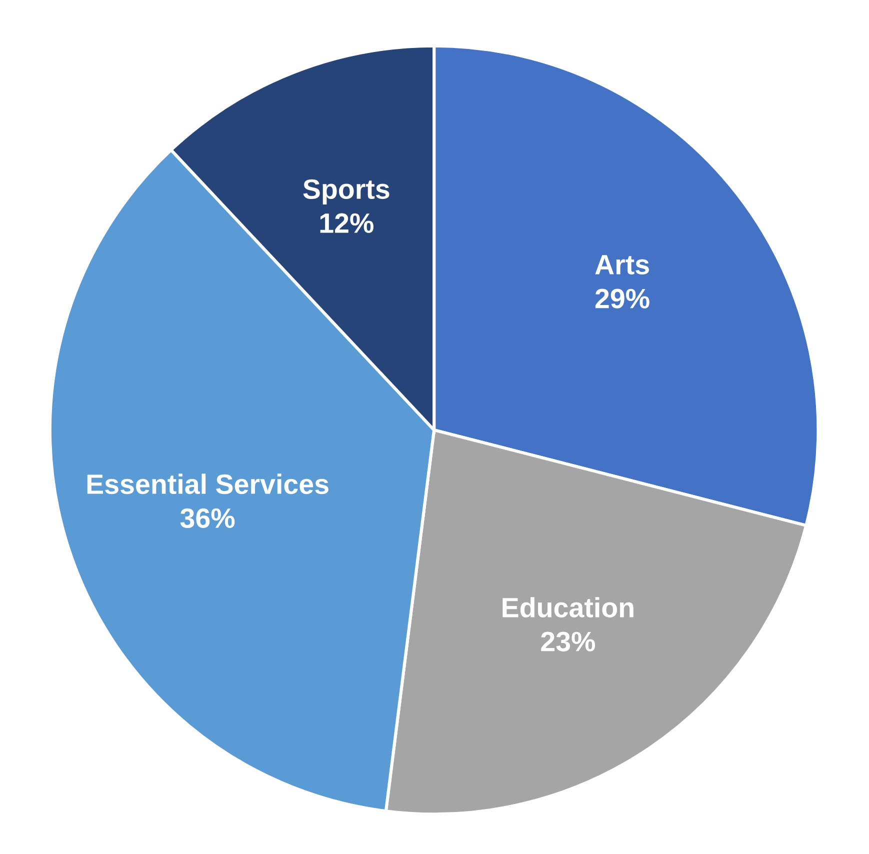  What do you see at coordinates (347, 223) in the screenshot?
I see `data-label: 12%` at bounding box center [347, 223].